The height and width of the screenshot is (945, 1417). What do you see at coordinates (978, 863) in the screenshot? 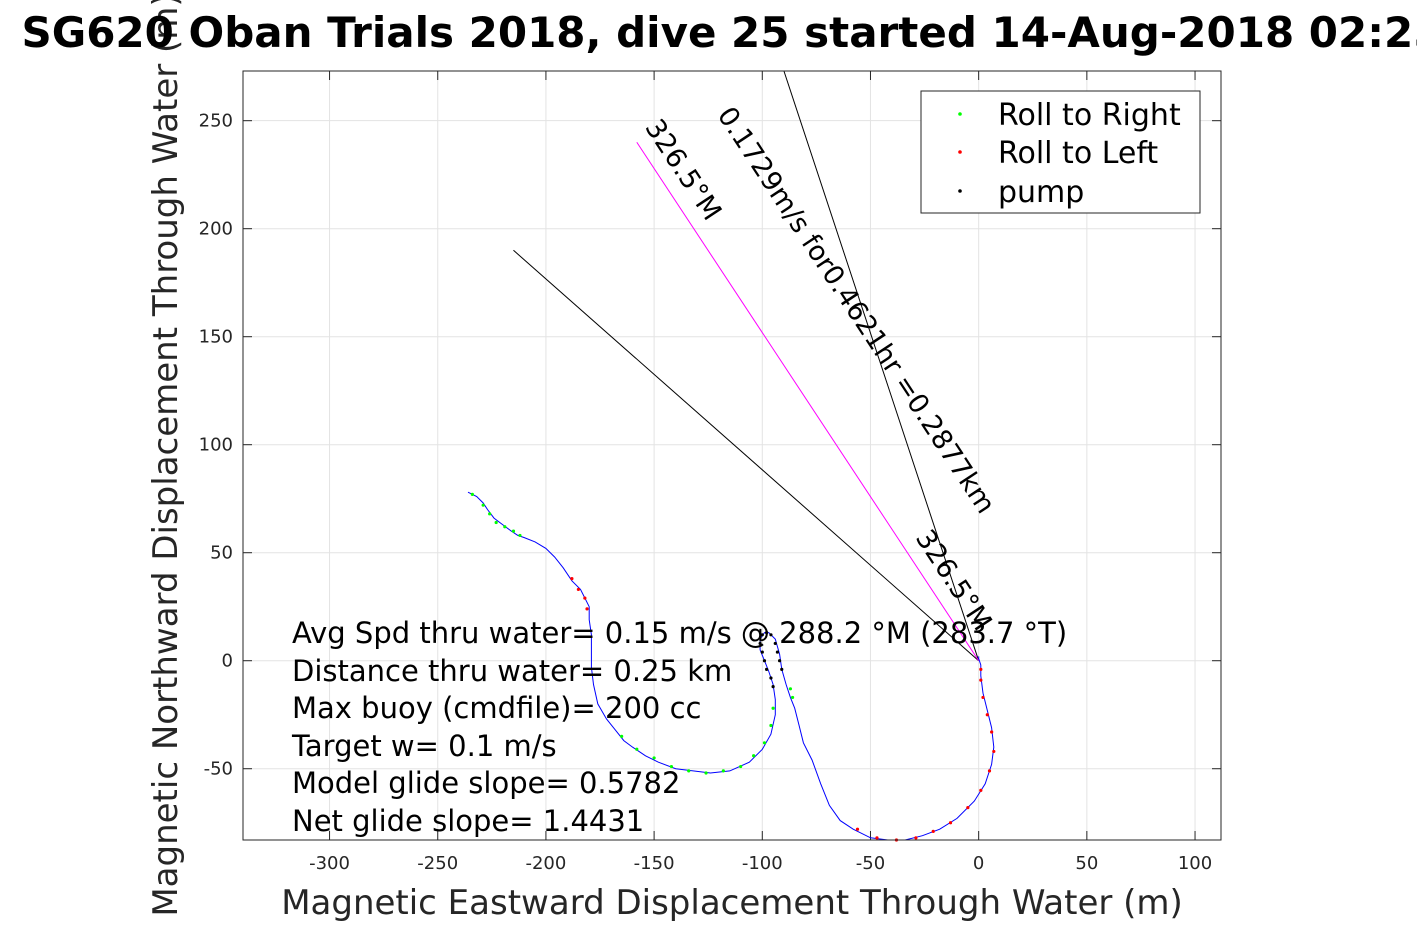
I see `x-tick-label: 0` at bounding box center [978, 863].